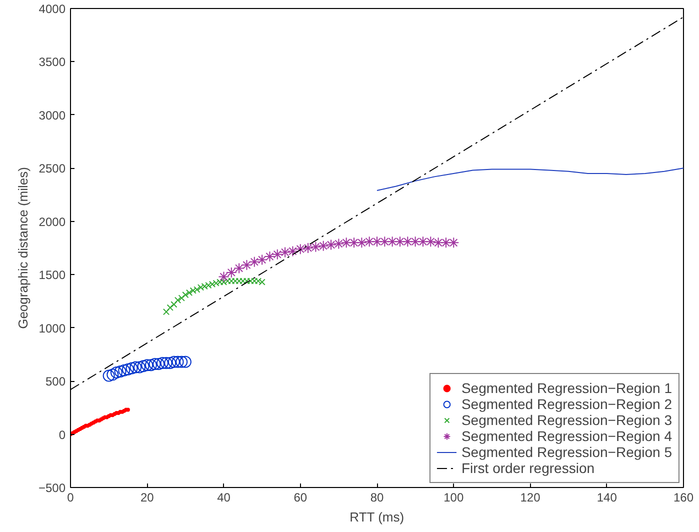  I want to click on x-tick-label: 40, so click(224, 497).